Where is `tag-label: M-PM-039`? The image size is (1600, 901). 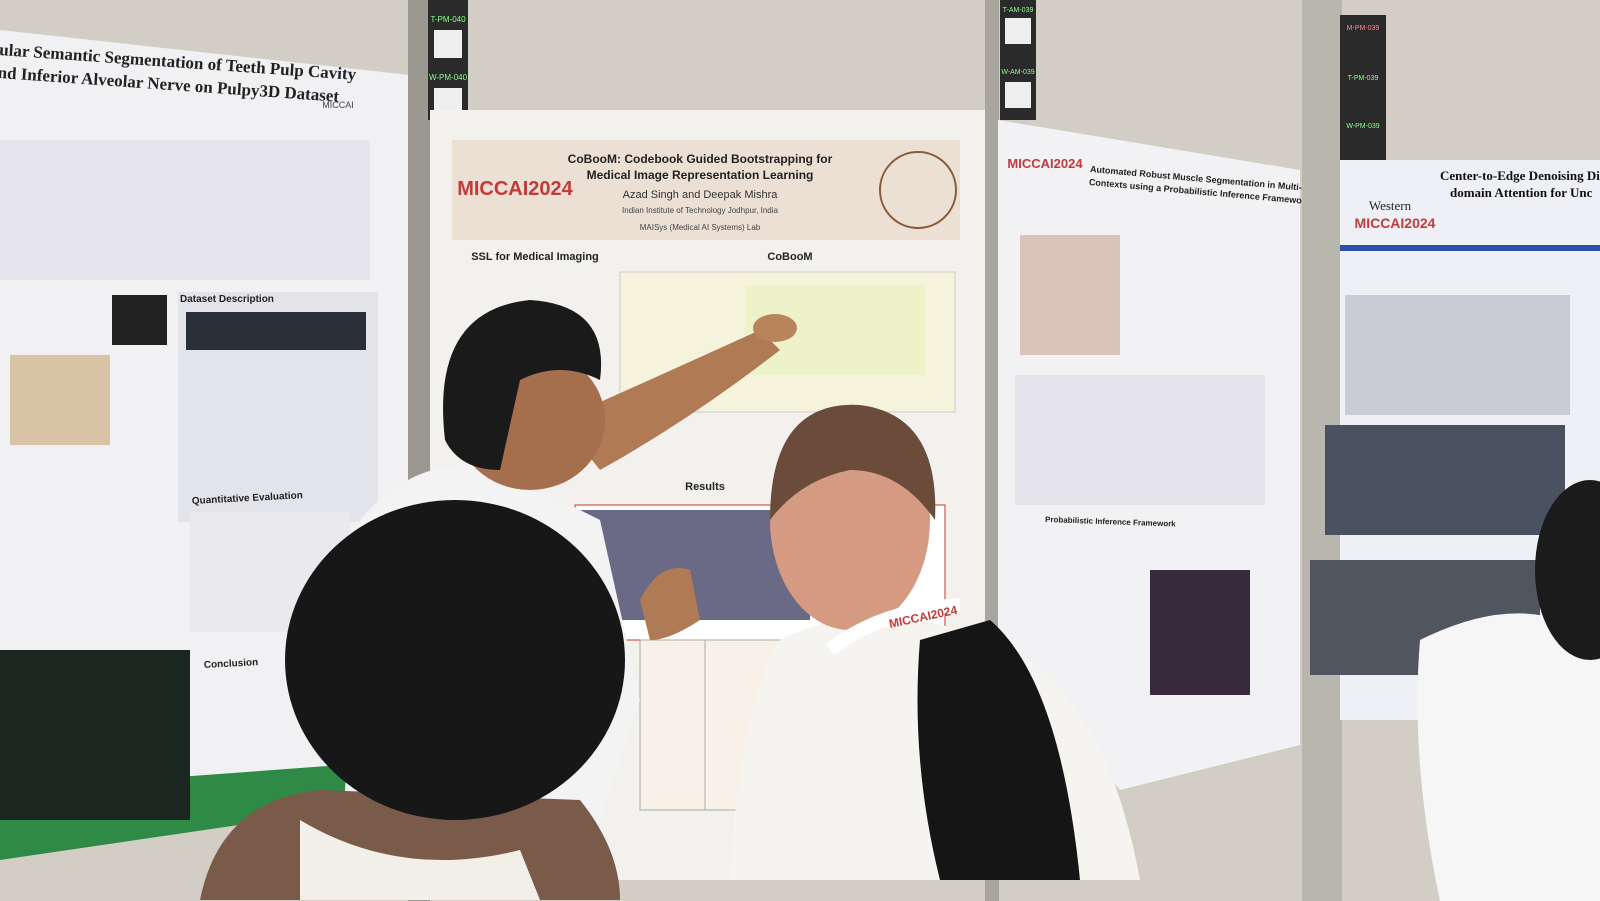
tag-label: M-PM-039 is located at coordinates (1363, 28).